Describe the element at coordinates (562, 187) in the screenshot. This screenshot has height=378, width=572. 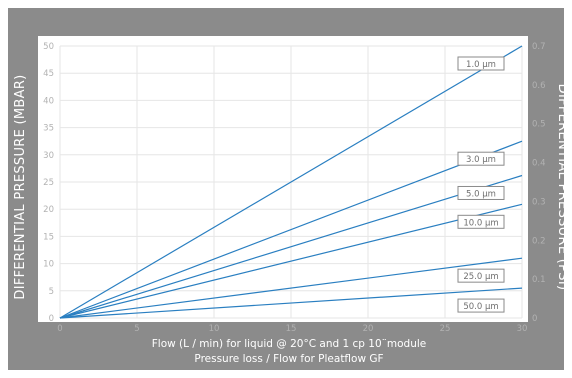
I see `y-axis-title-right: DIFFERENTIAL PRESSURE (PSI)` at that location.